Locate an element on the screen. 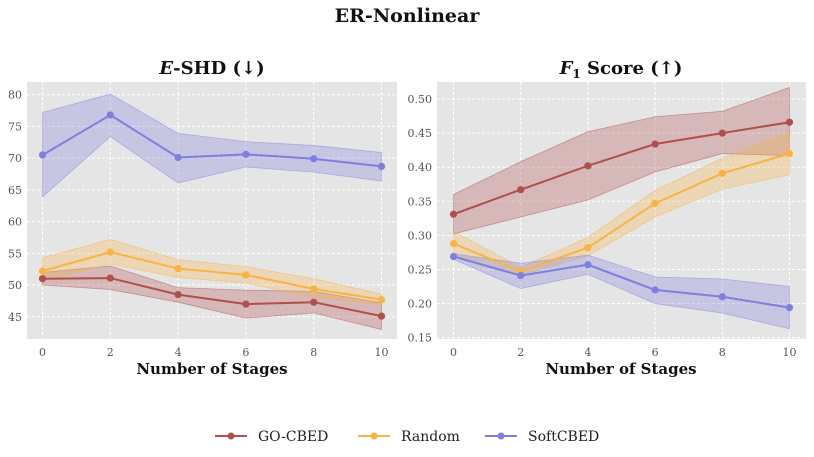 This screenshot has width=814, height=457. confidence-band-softcbed is located at coordinates (212, 145).